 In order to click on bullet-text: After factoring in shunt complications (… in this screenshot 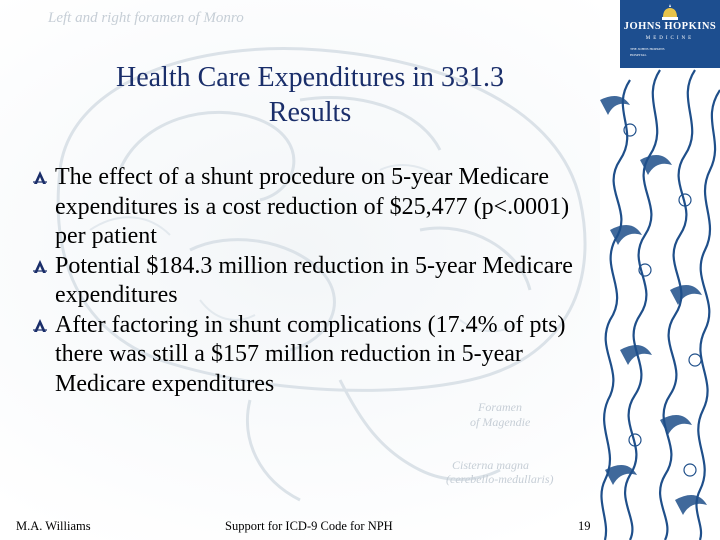, I will do `click(310, 354)`.